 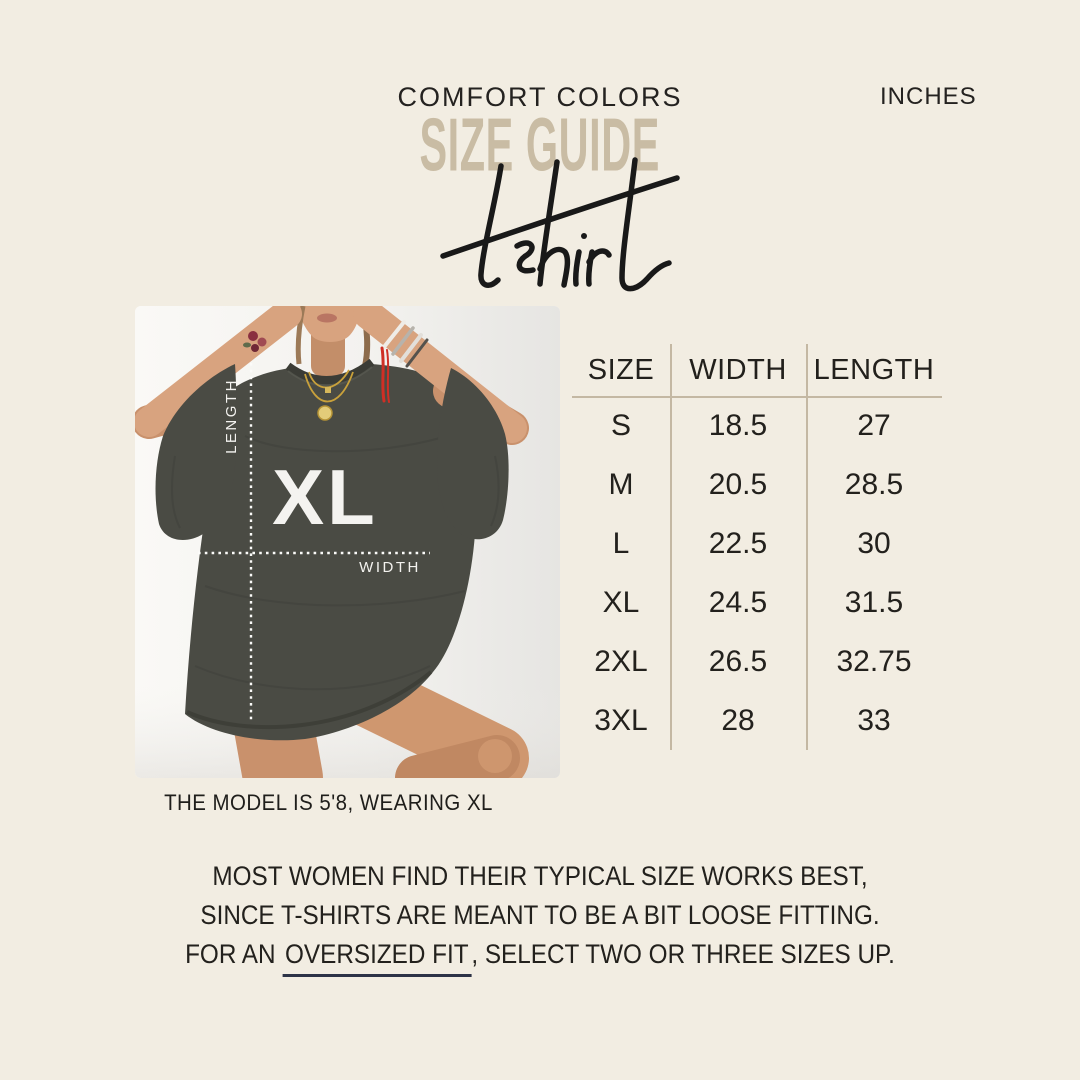 What do you see at coordinates (377, 958) in the screenshot?
I see `oversized-fit-underlined: OVERSIZED FIT` at bounding box center [377, 958].